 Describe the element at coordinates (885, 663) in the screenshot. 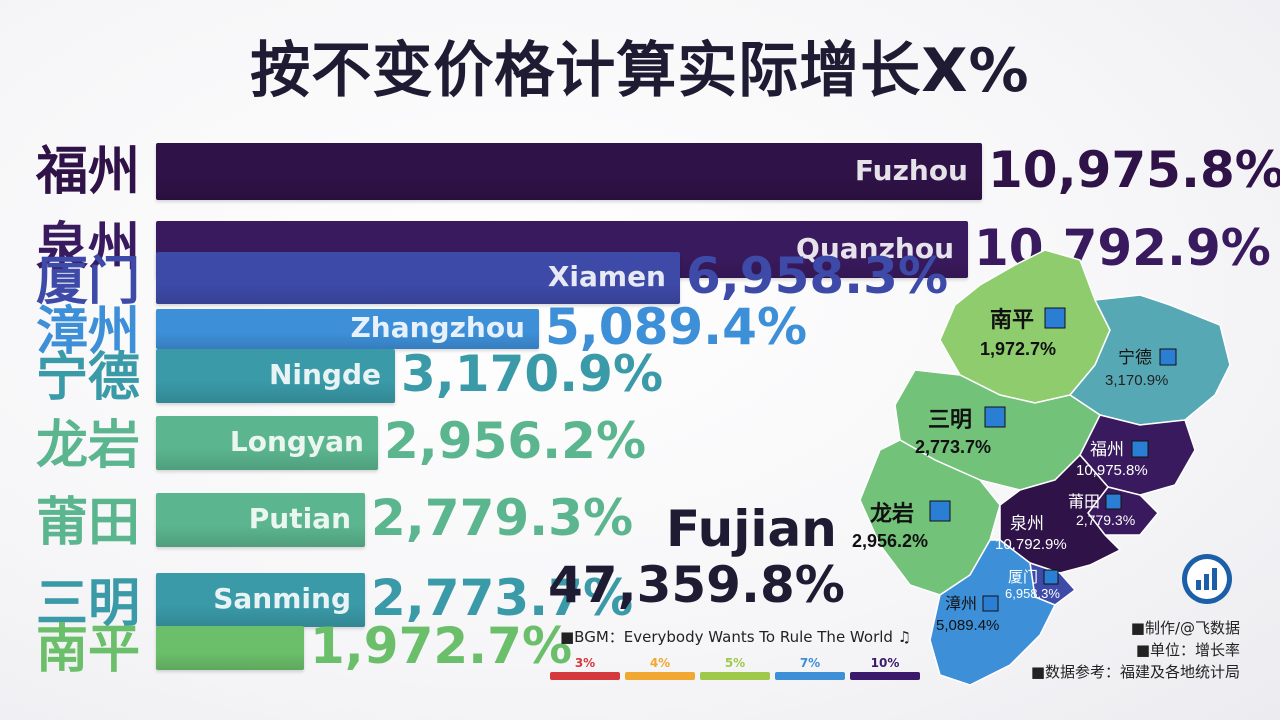

I see `legend-label: 10%` at that location.